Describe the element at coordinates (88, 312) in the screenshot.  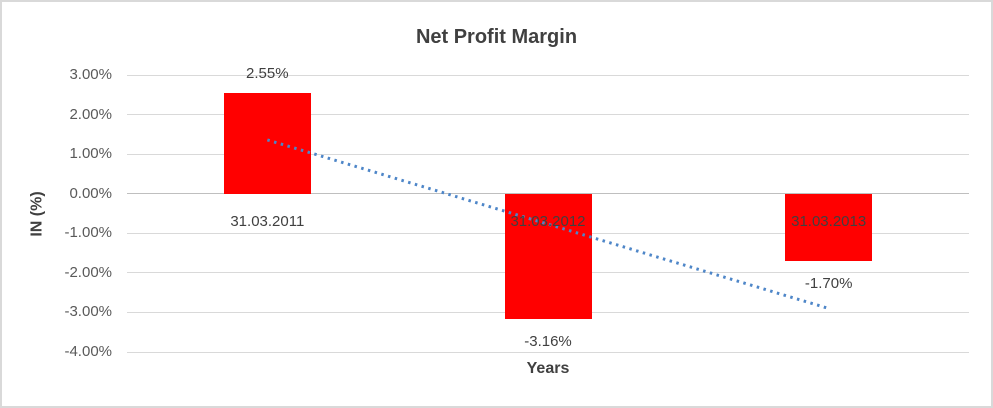
I see `y-axis-tick-label: -3.00%` at that location.